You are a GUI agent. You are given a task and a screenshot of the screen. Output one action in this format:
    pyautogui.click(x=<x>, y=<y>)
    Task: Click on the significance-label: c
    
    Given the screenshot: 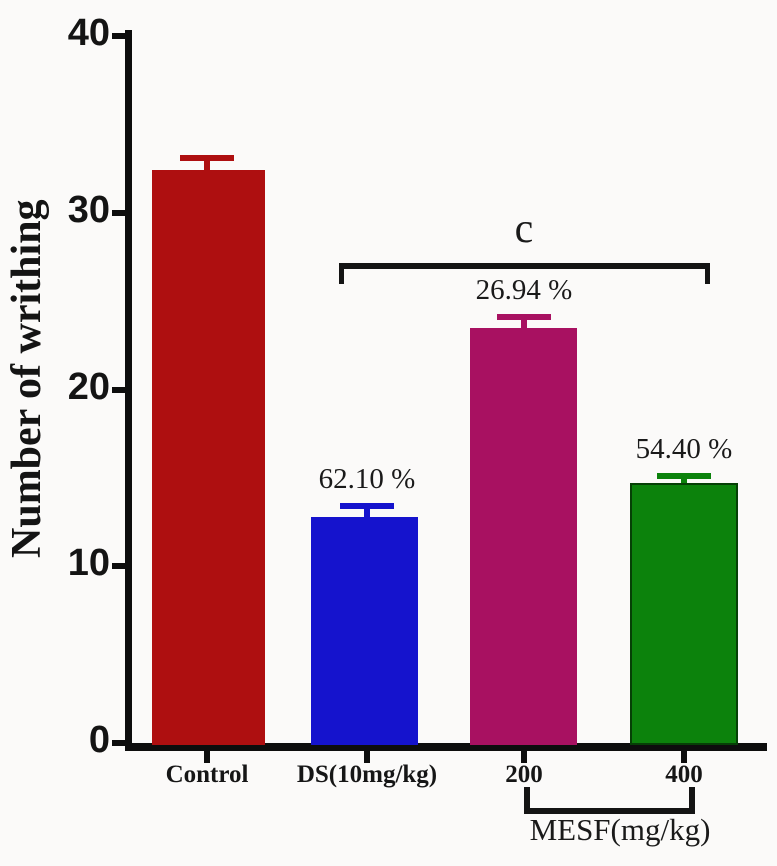 What is the action you would take?
    pyautogui.click(x=524, y=229)
    